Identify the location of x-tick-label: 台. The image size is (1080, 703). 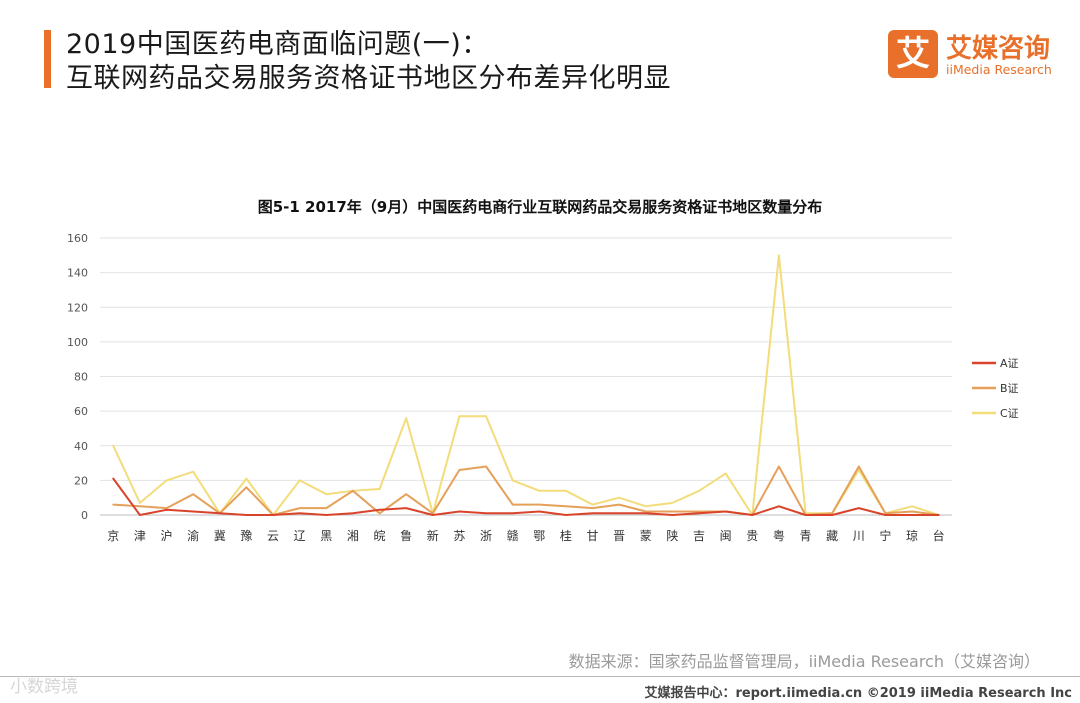
(939, 535).